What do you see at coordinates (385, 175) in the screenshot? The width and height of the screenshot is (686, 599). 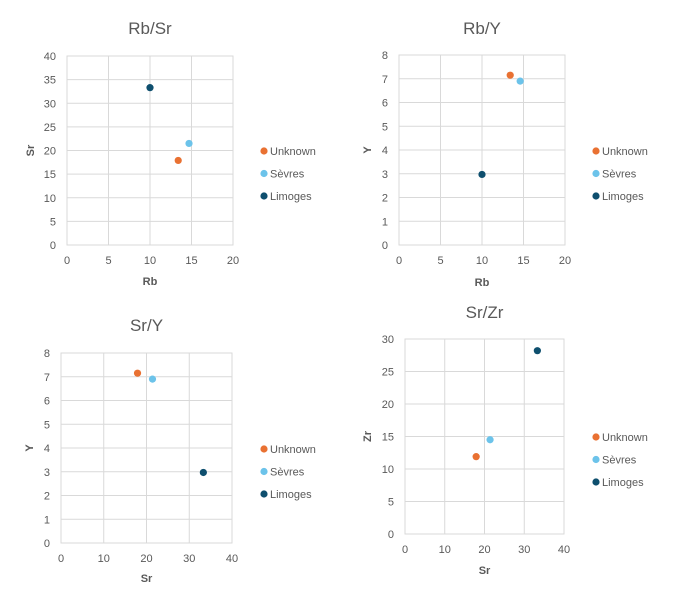 I see `y-tick-label: 3` at bounding box center [385, 175].